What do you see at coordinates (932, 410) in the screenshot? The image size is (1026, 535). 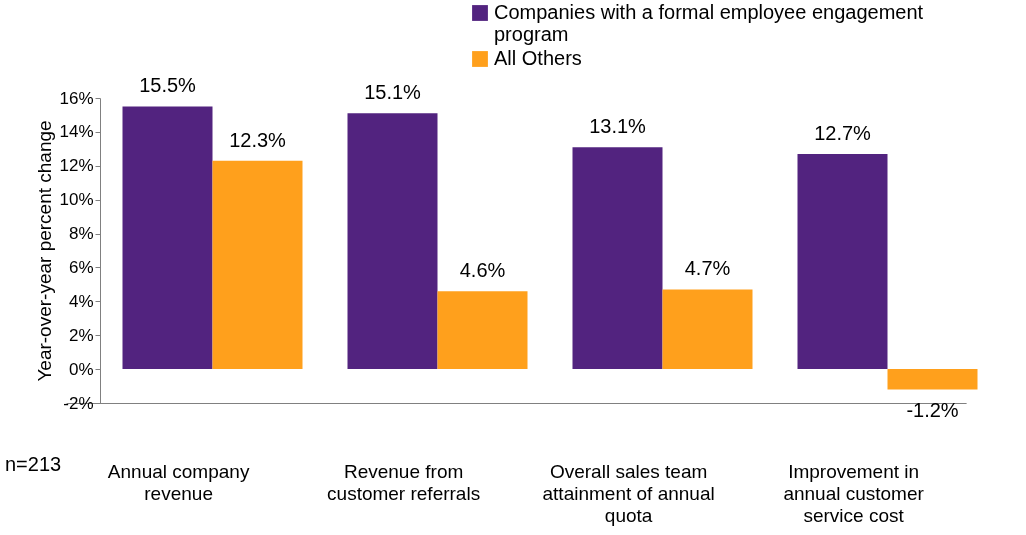 I see `data-label: -1.2%` at bounding box center [932, 410].